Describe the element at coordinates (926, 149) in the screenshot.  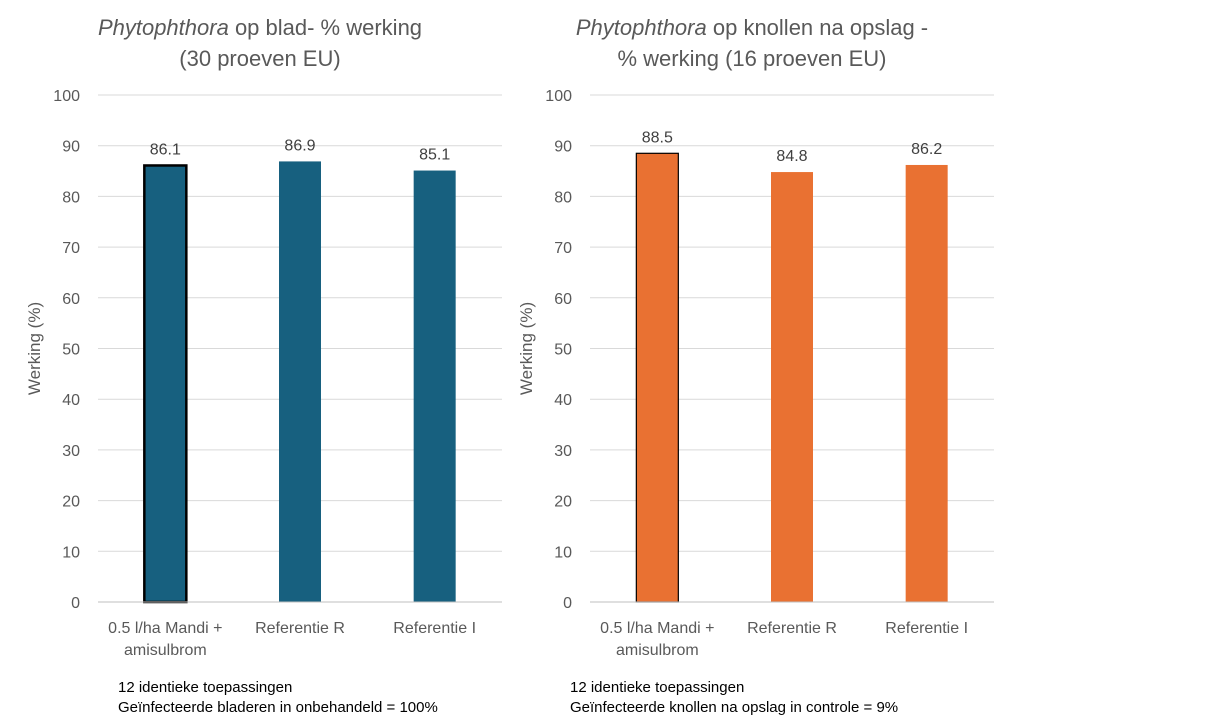
I see `data-label: 86.2` at that location.